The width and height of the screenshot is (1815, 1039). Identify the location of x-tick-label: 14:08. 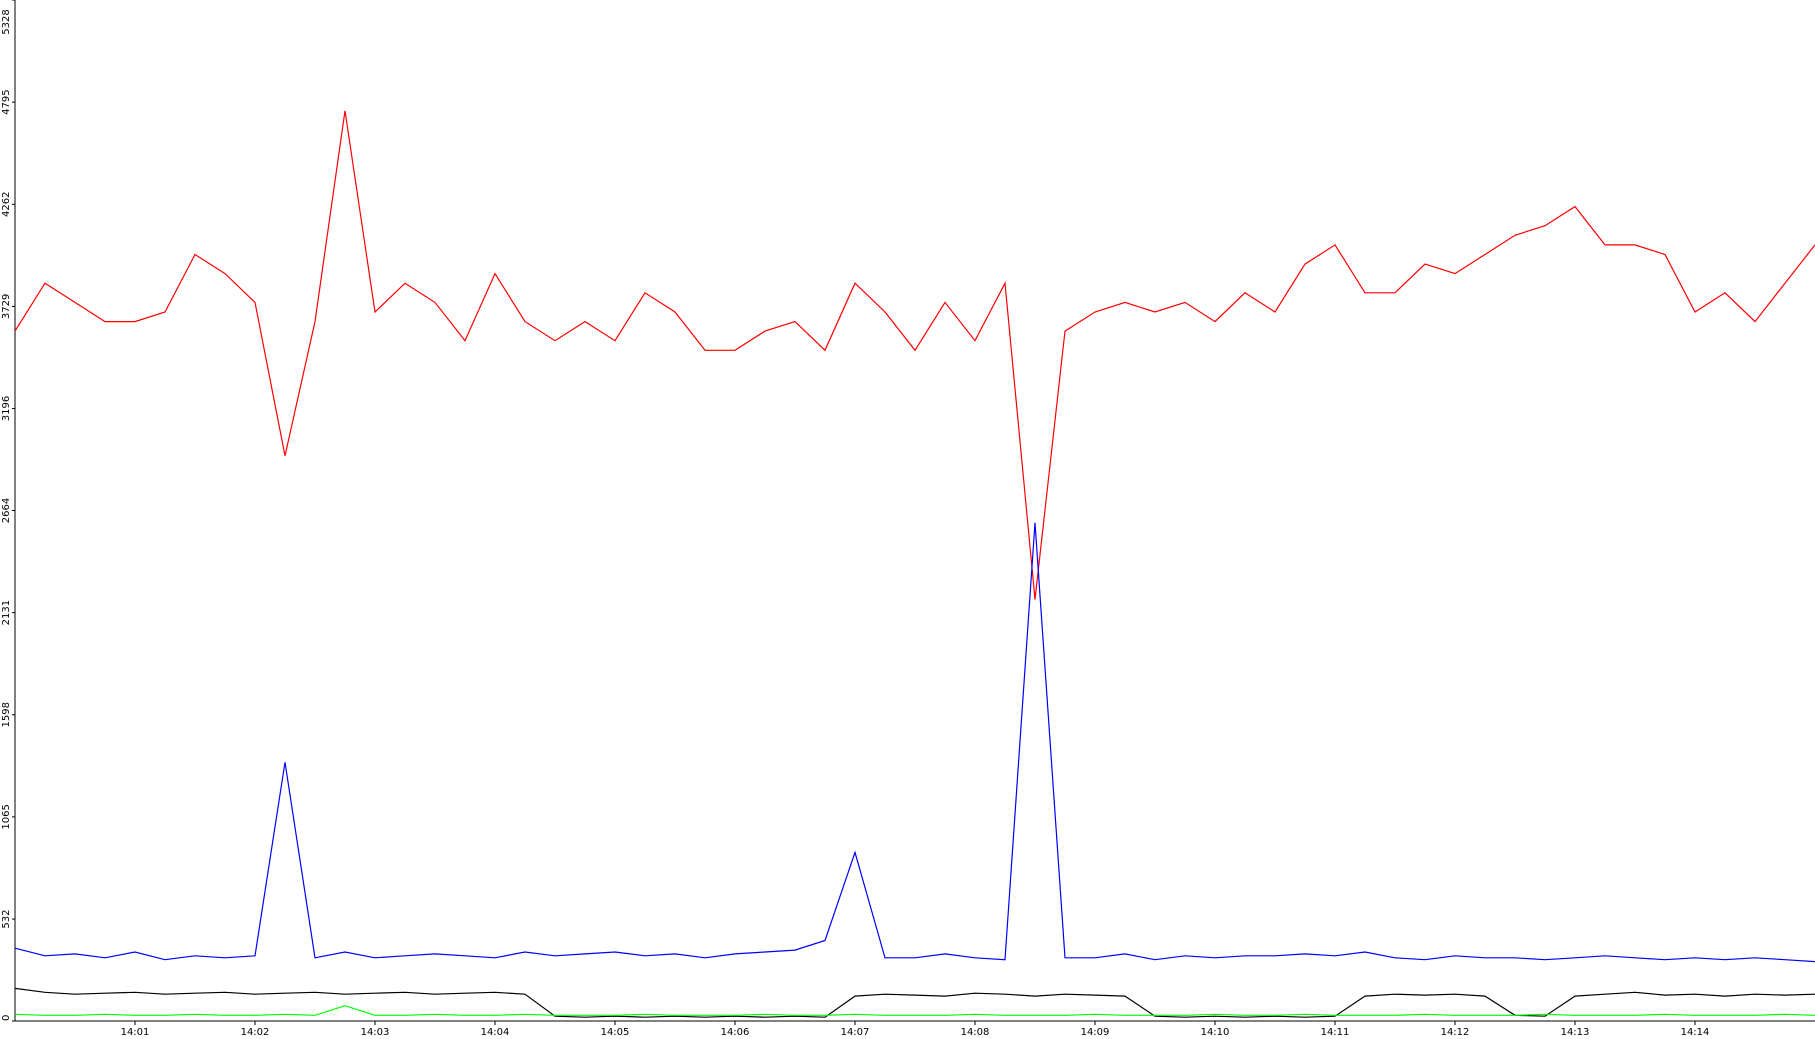
(975, 1032).